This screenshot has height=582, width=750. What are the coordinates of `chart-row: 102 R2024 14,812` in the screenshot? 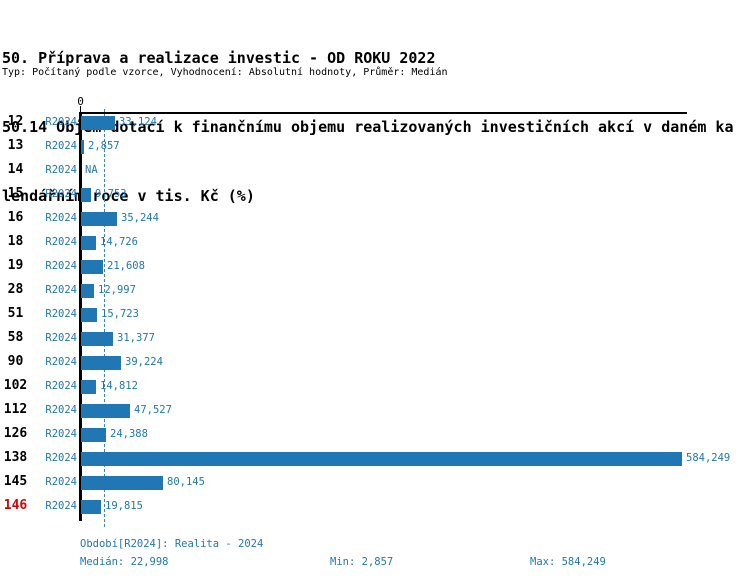 It's located at (375, 386).